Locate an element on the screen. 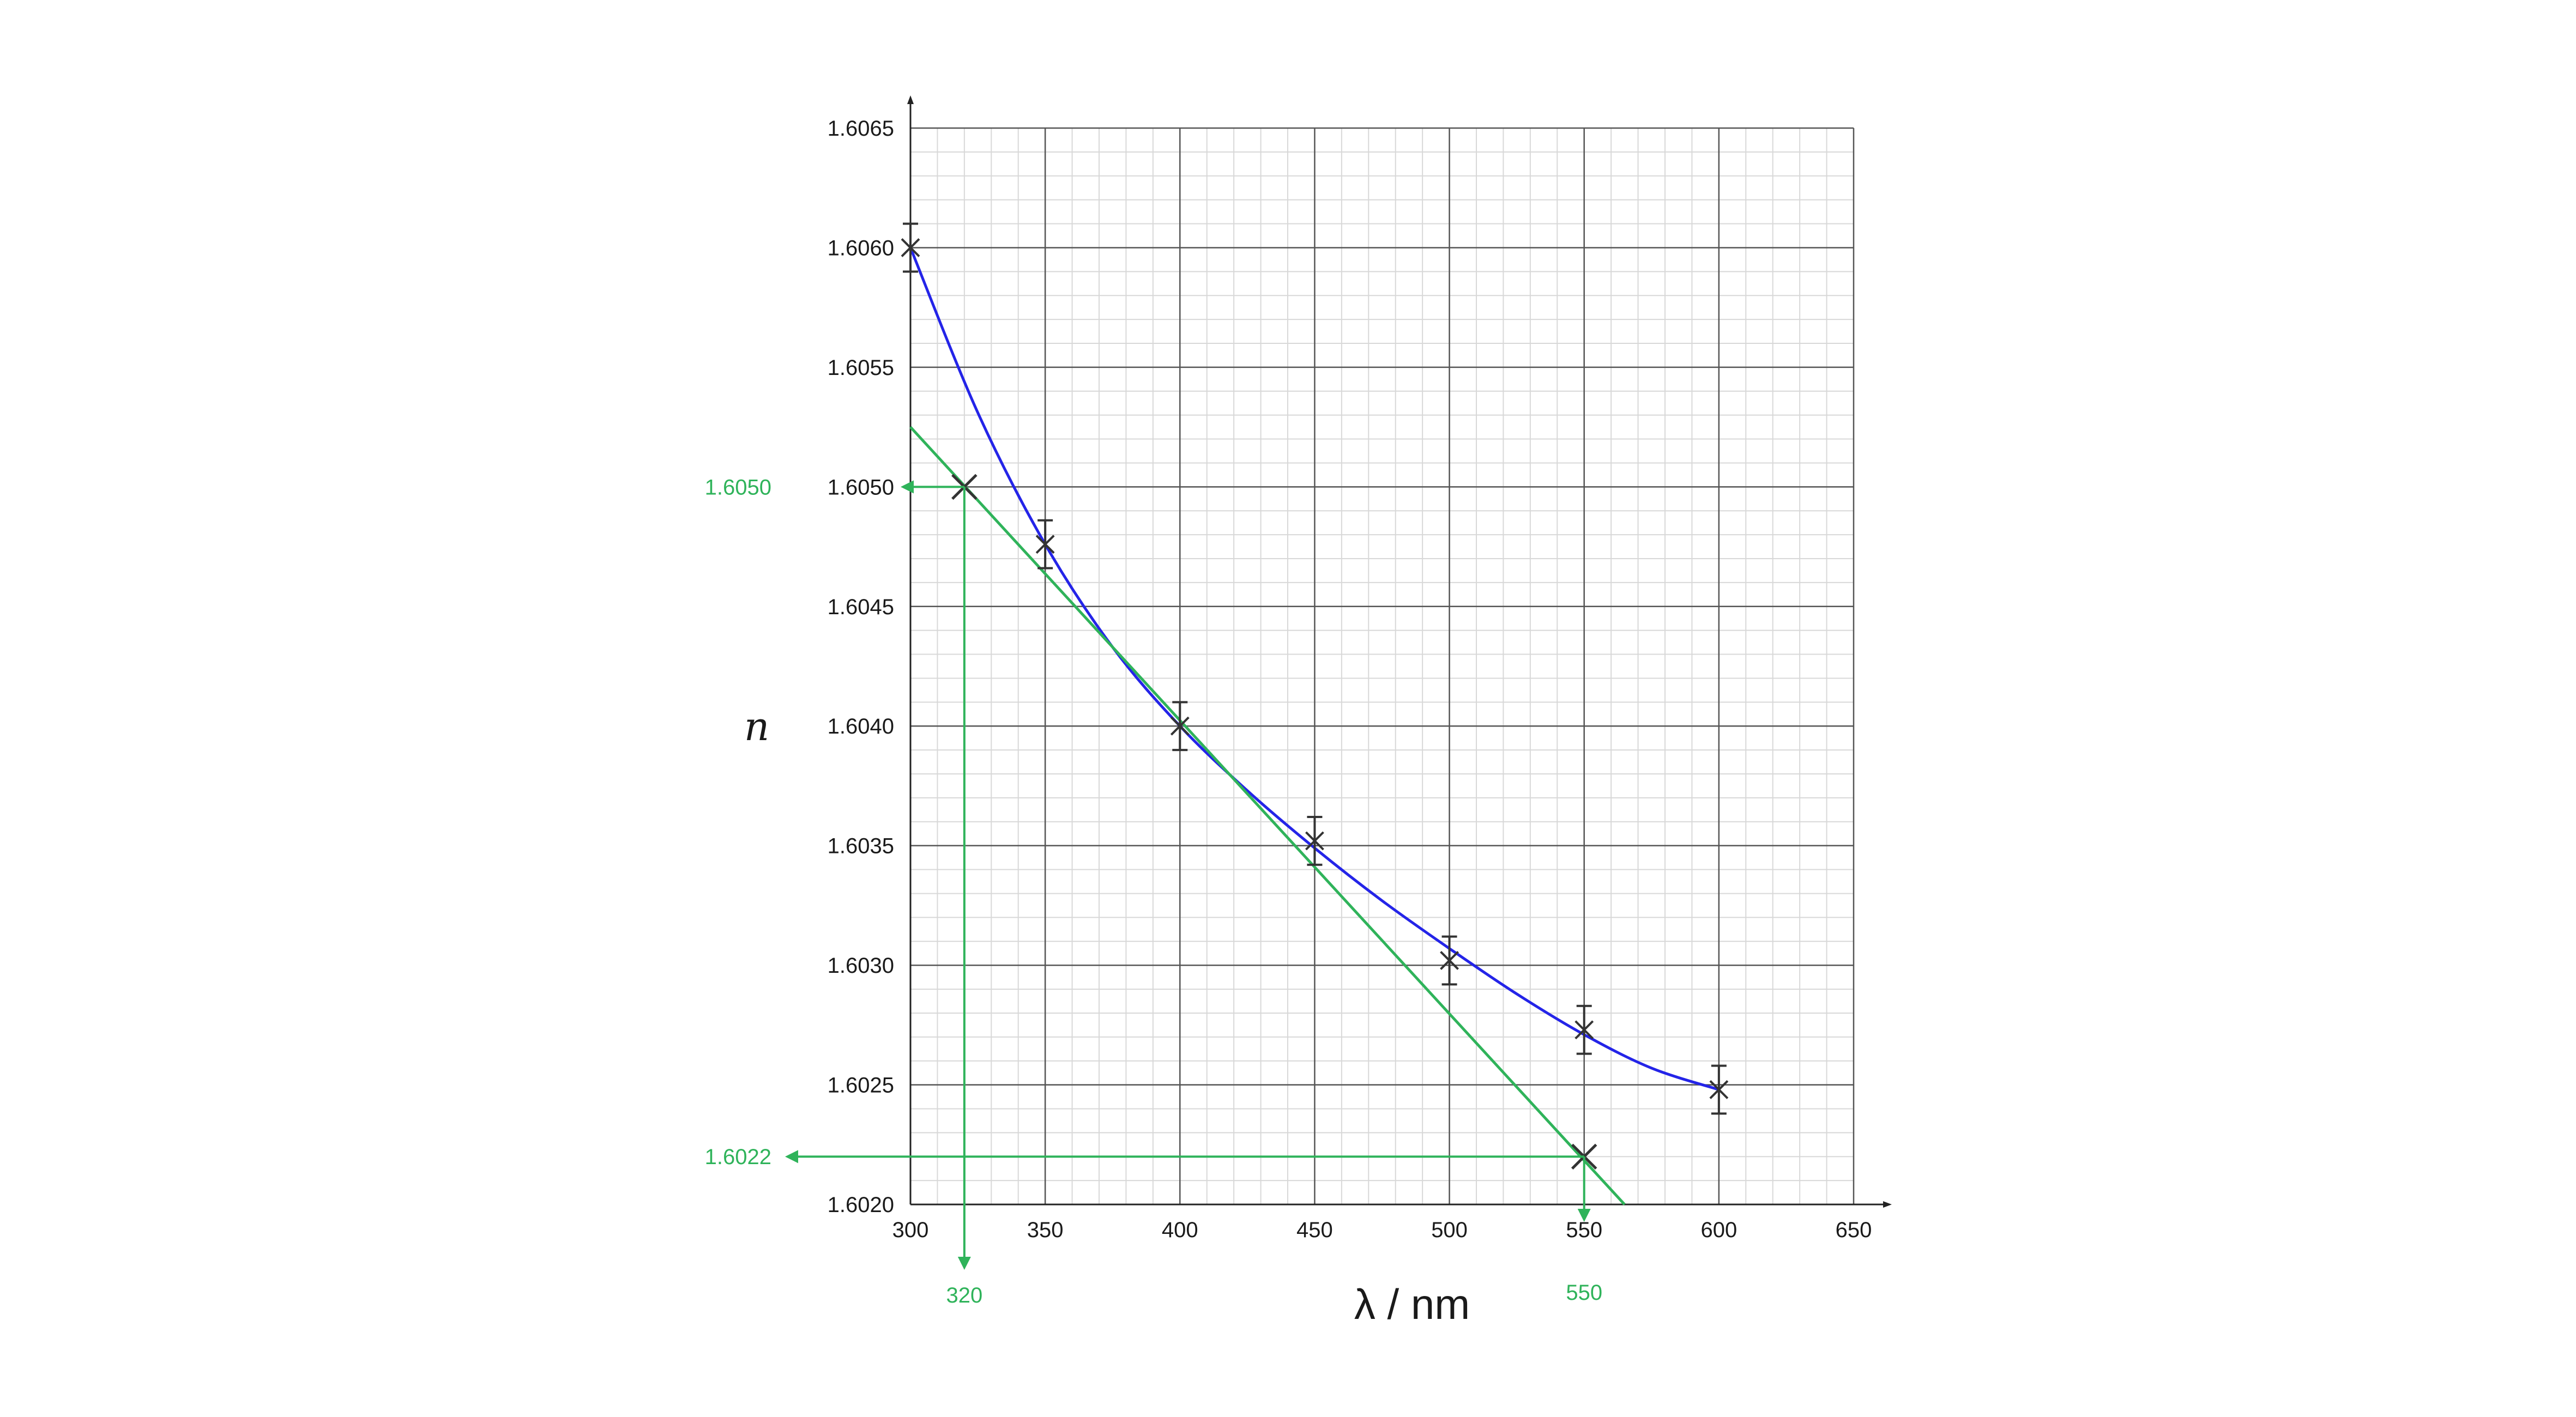  right-guide-arrow-head is located at coordinates (1584, 1216).